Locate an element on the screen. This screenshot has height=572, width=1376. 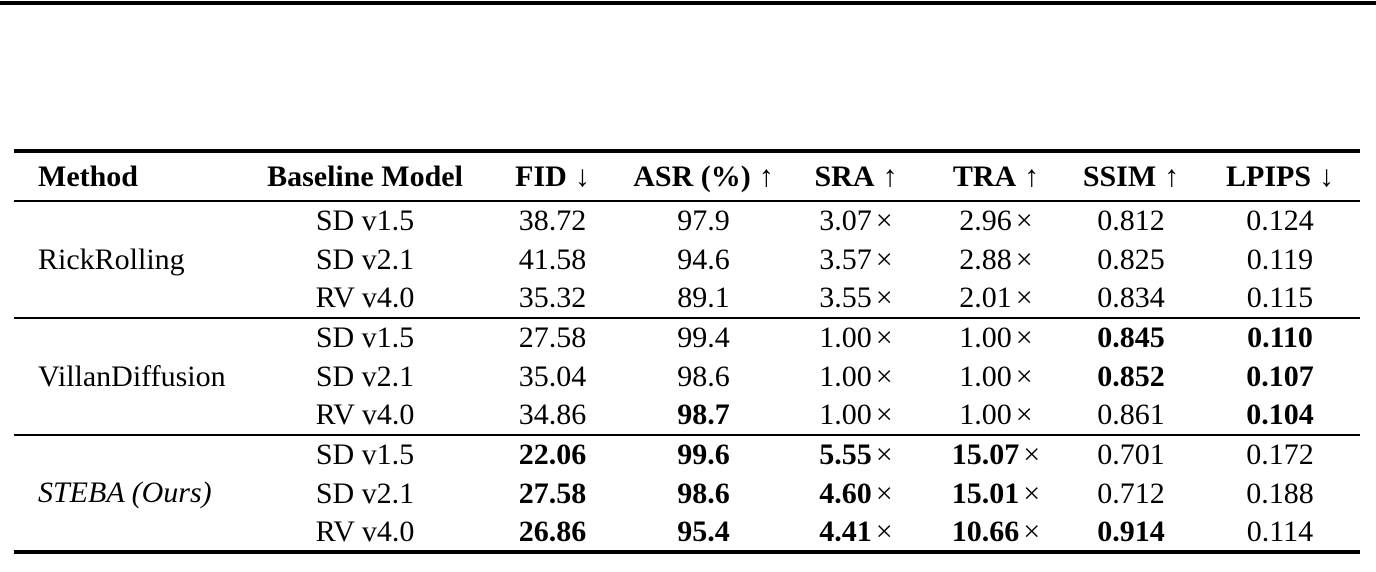
col-header-lpips: LPIPS ↓ is located at coordinates (1280, 176).